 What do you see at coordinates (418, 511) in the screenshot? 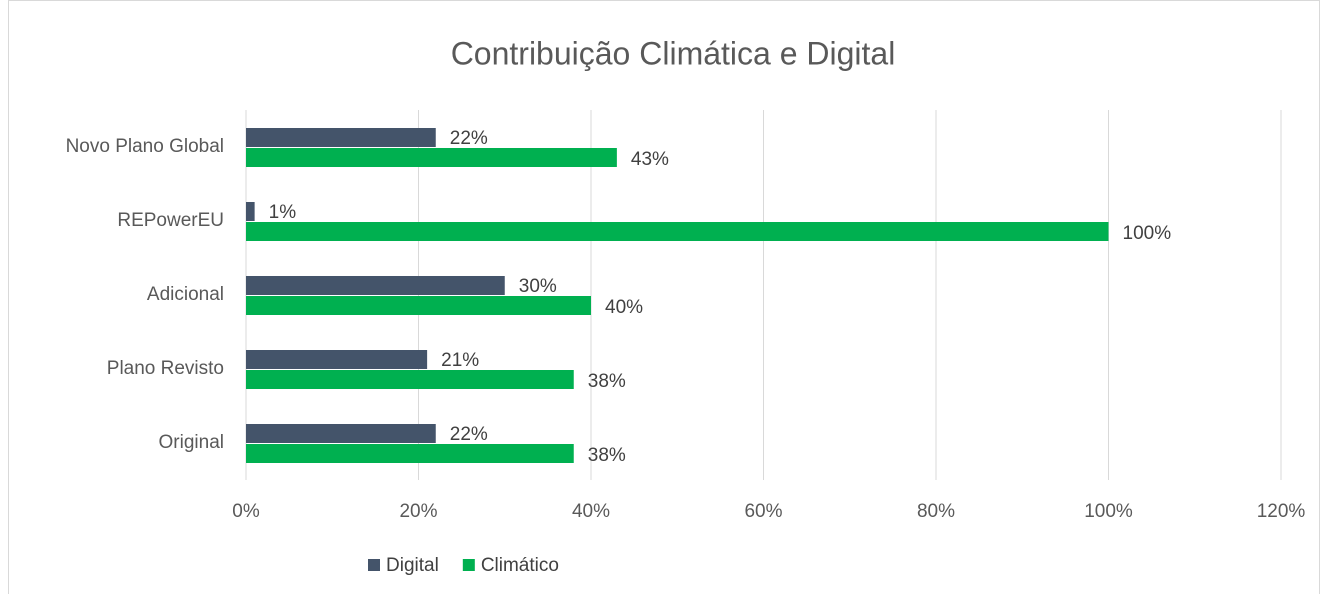
I see `x-tick-label: 20%` at bounding box center [418, 511].